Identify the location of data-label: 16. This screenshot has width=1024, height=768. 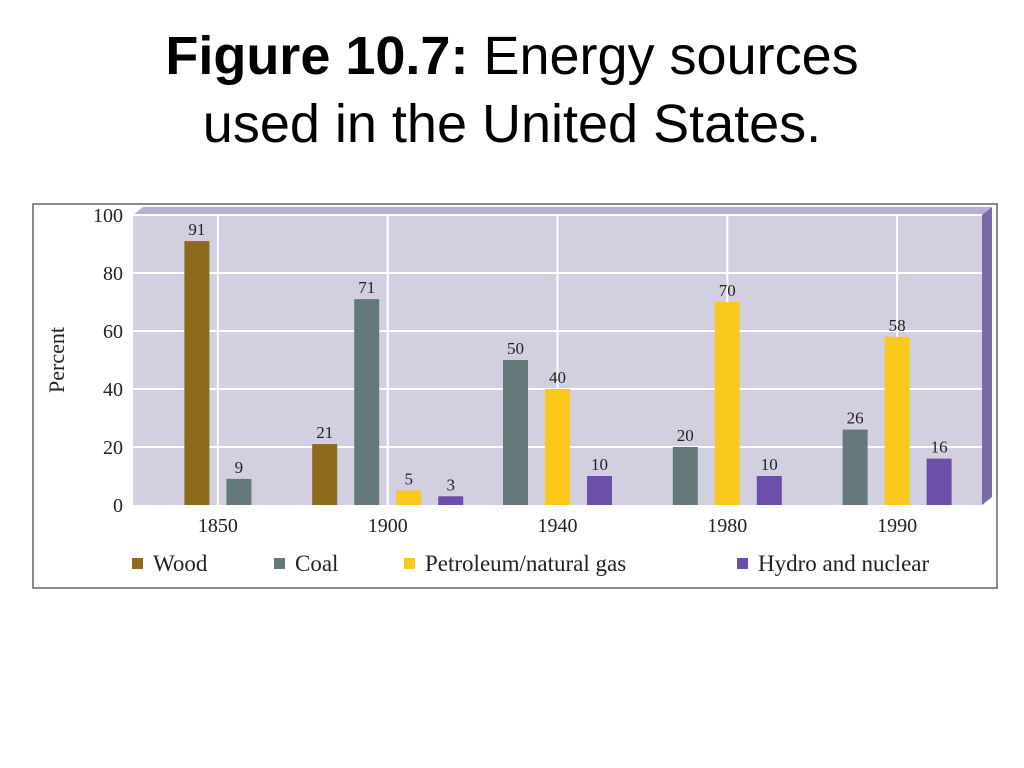
(939, 447).